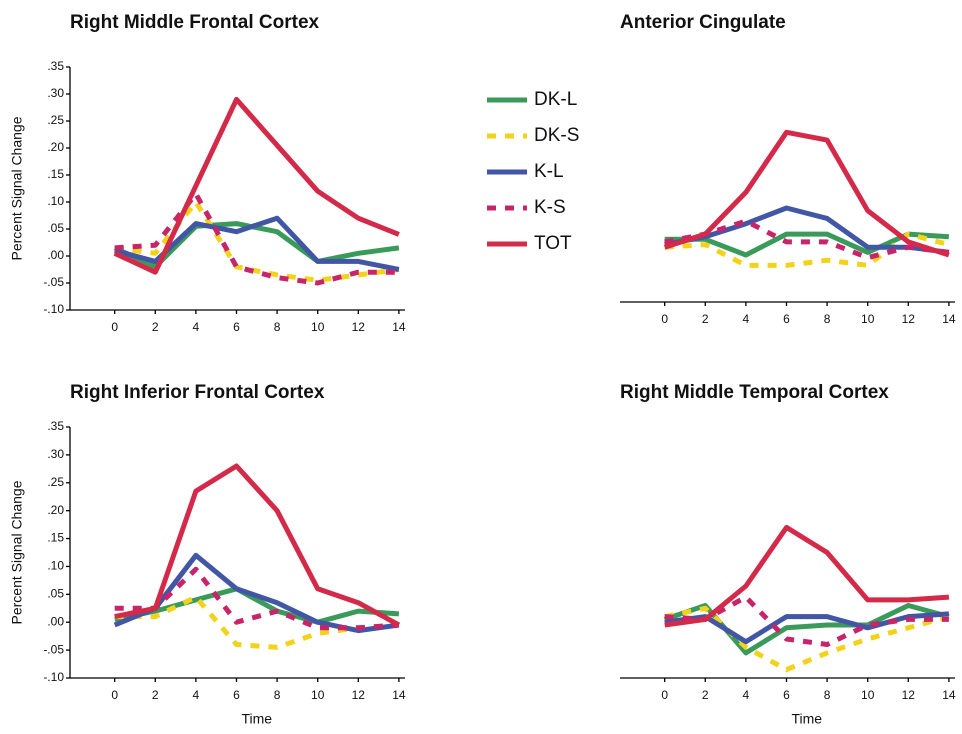  I want to click on legend-label: K-S, so click(550, 207).